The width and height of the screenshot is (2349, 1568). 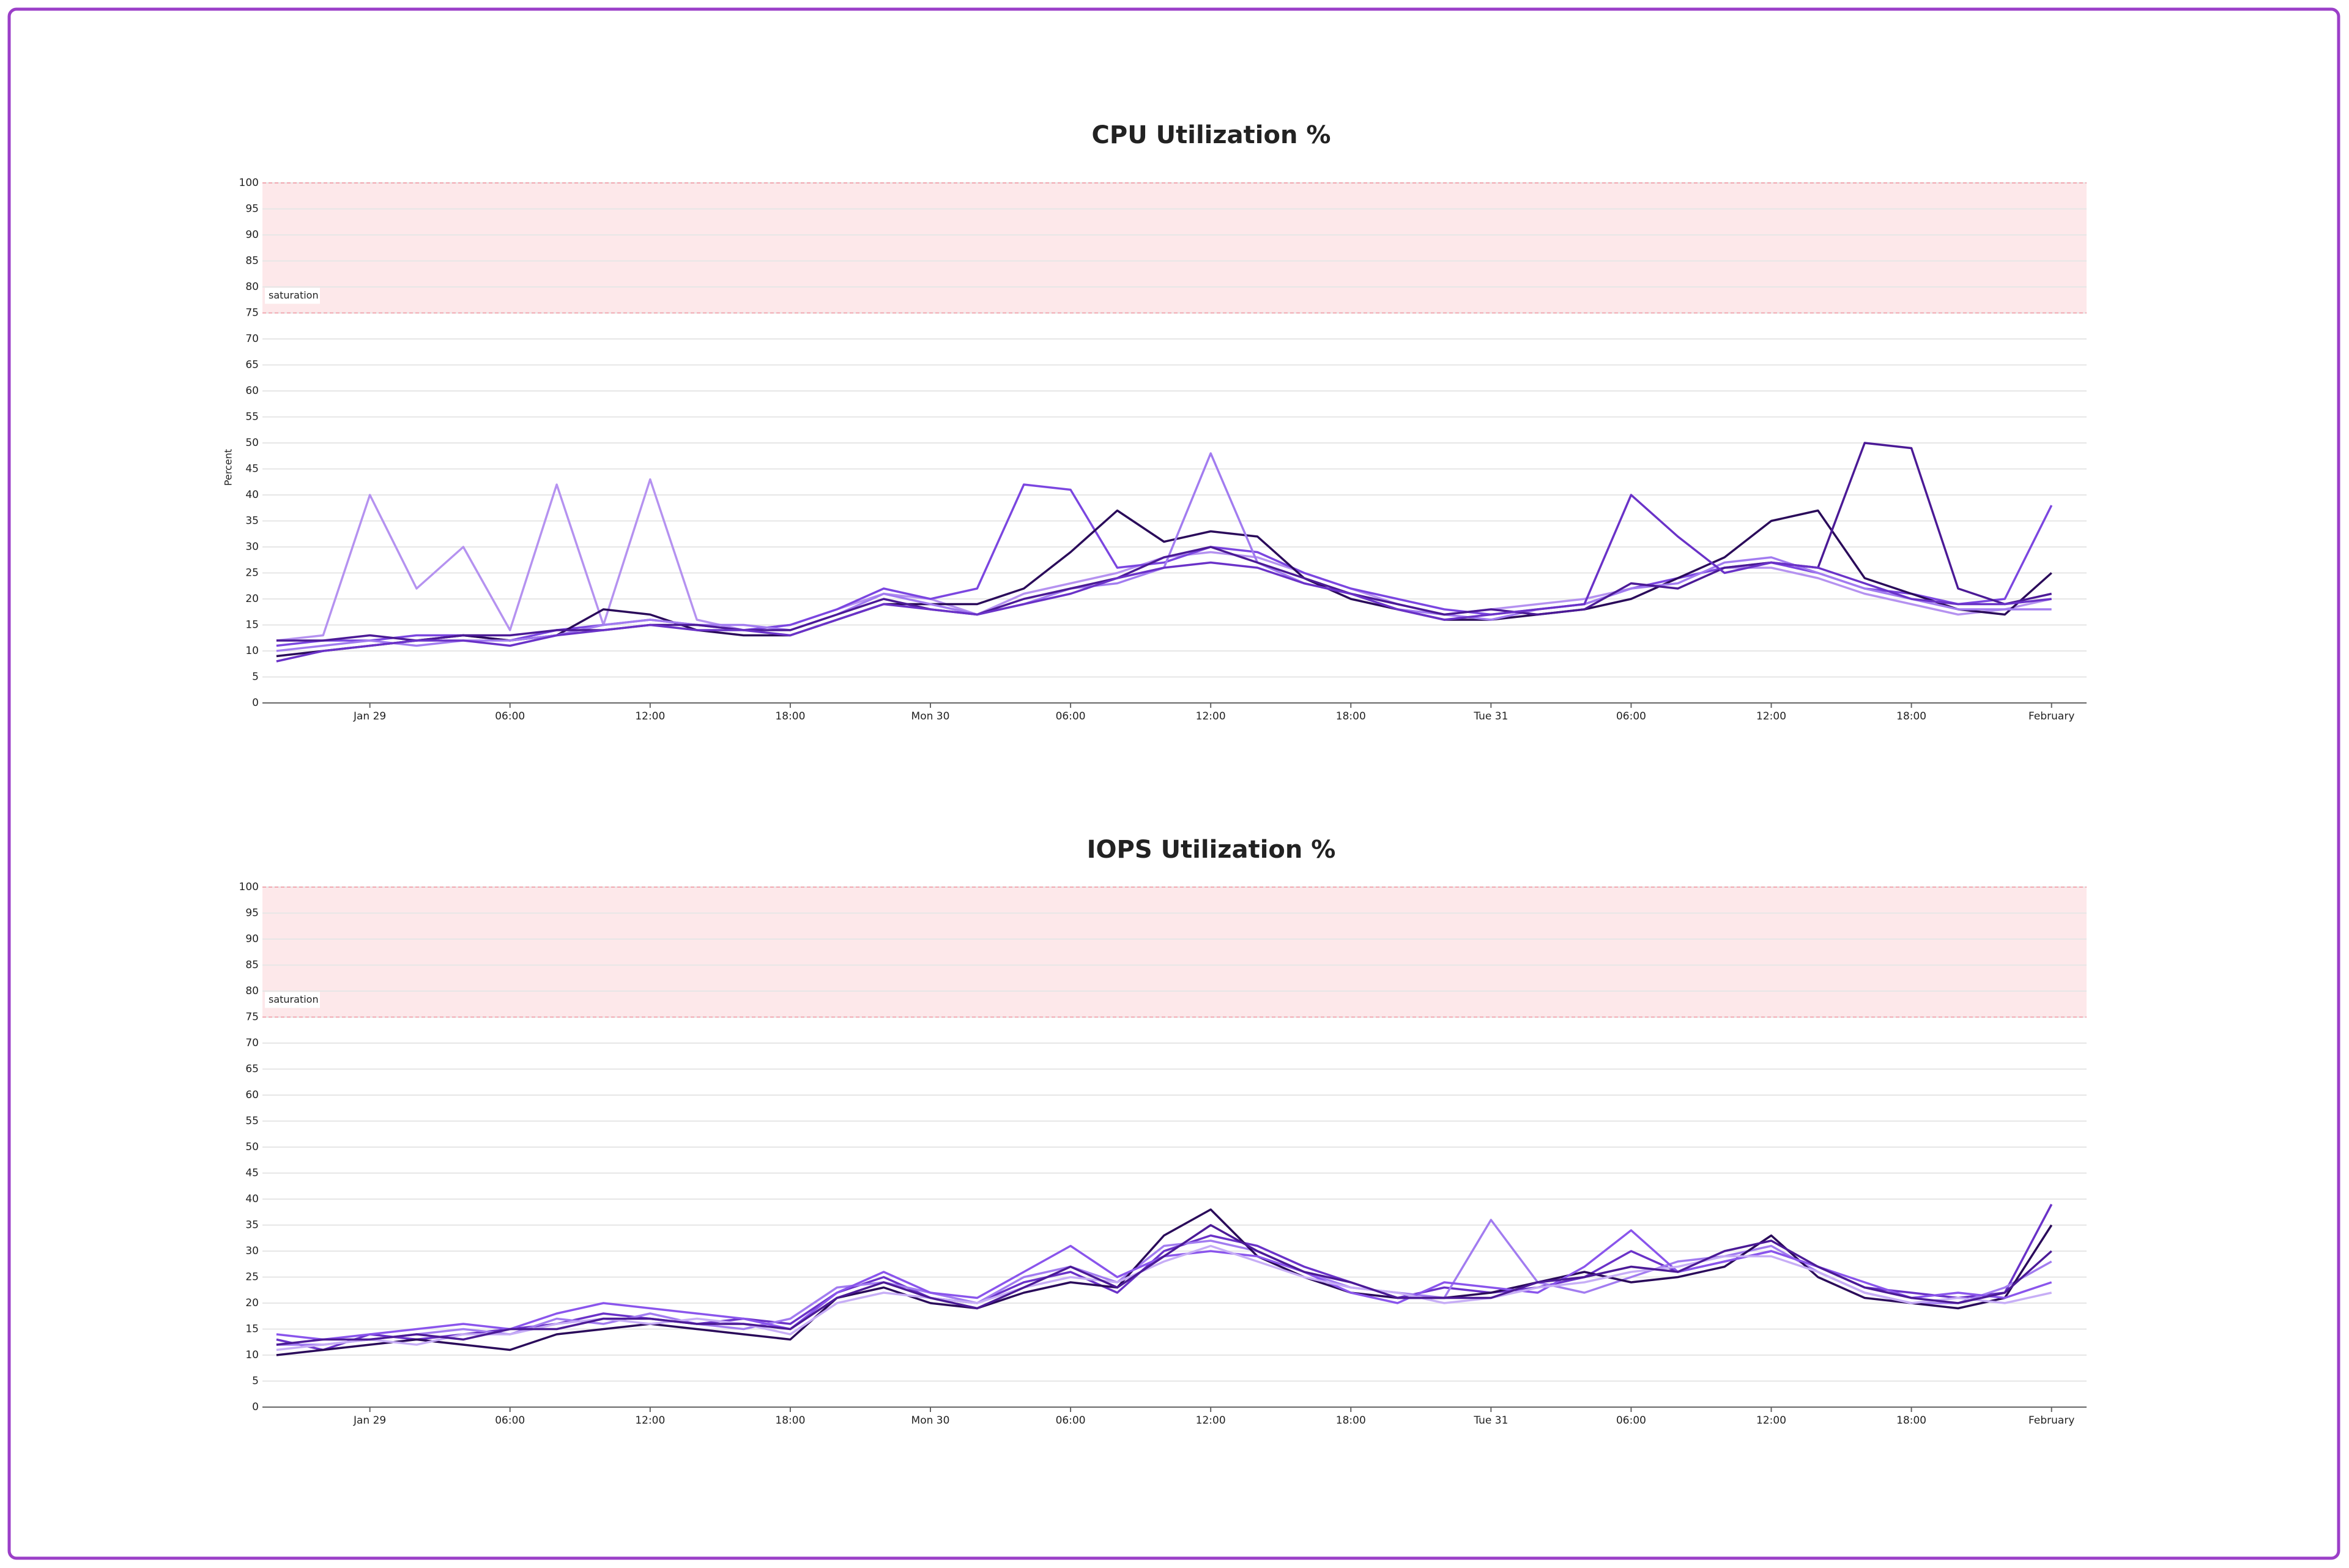 What do you see at coordinates (228, 467) in the screenshot?
I see `y-axis-label: Percent` at bounding box center [228, 467].